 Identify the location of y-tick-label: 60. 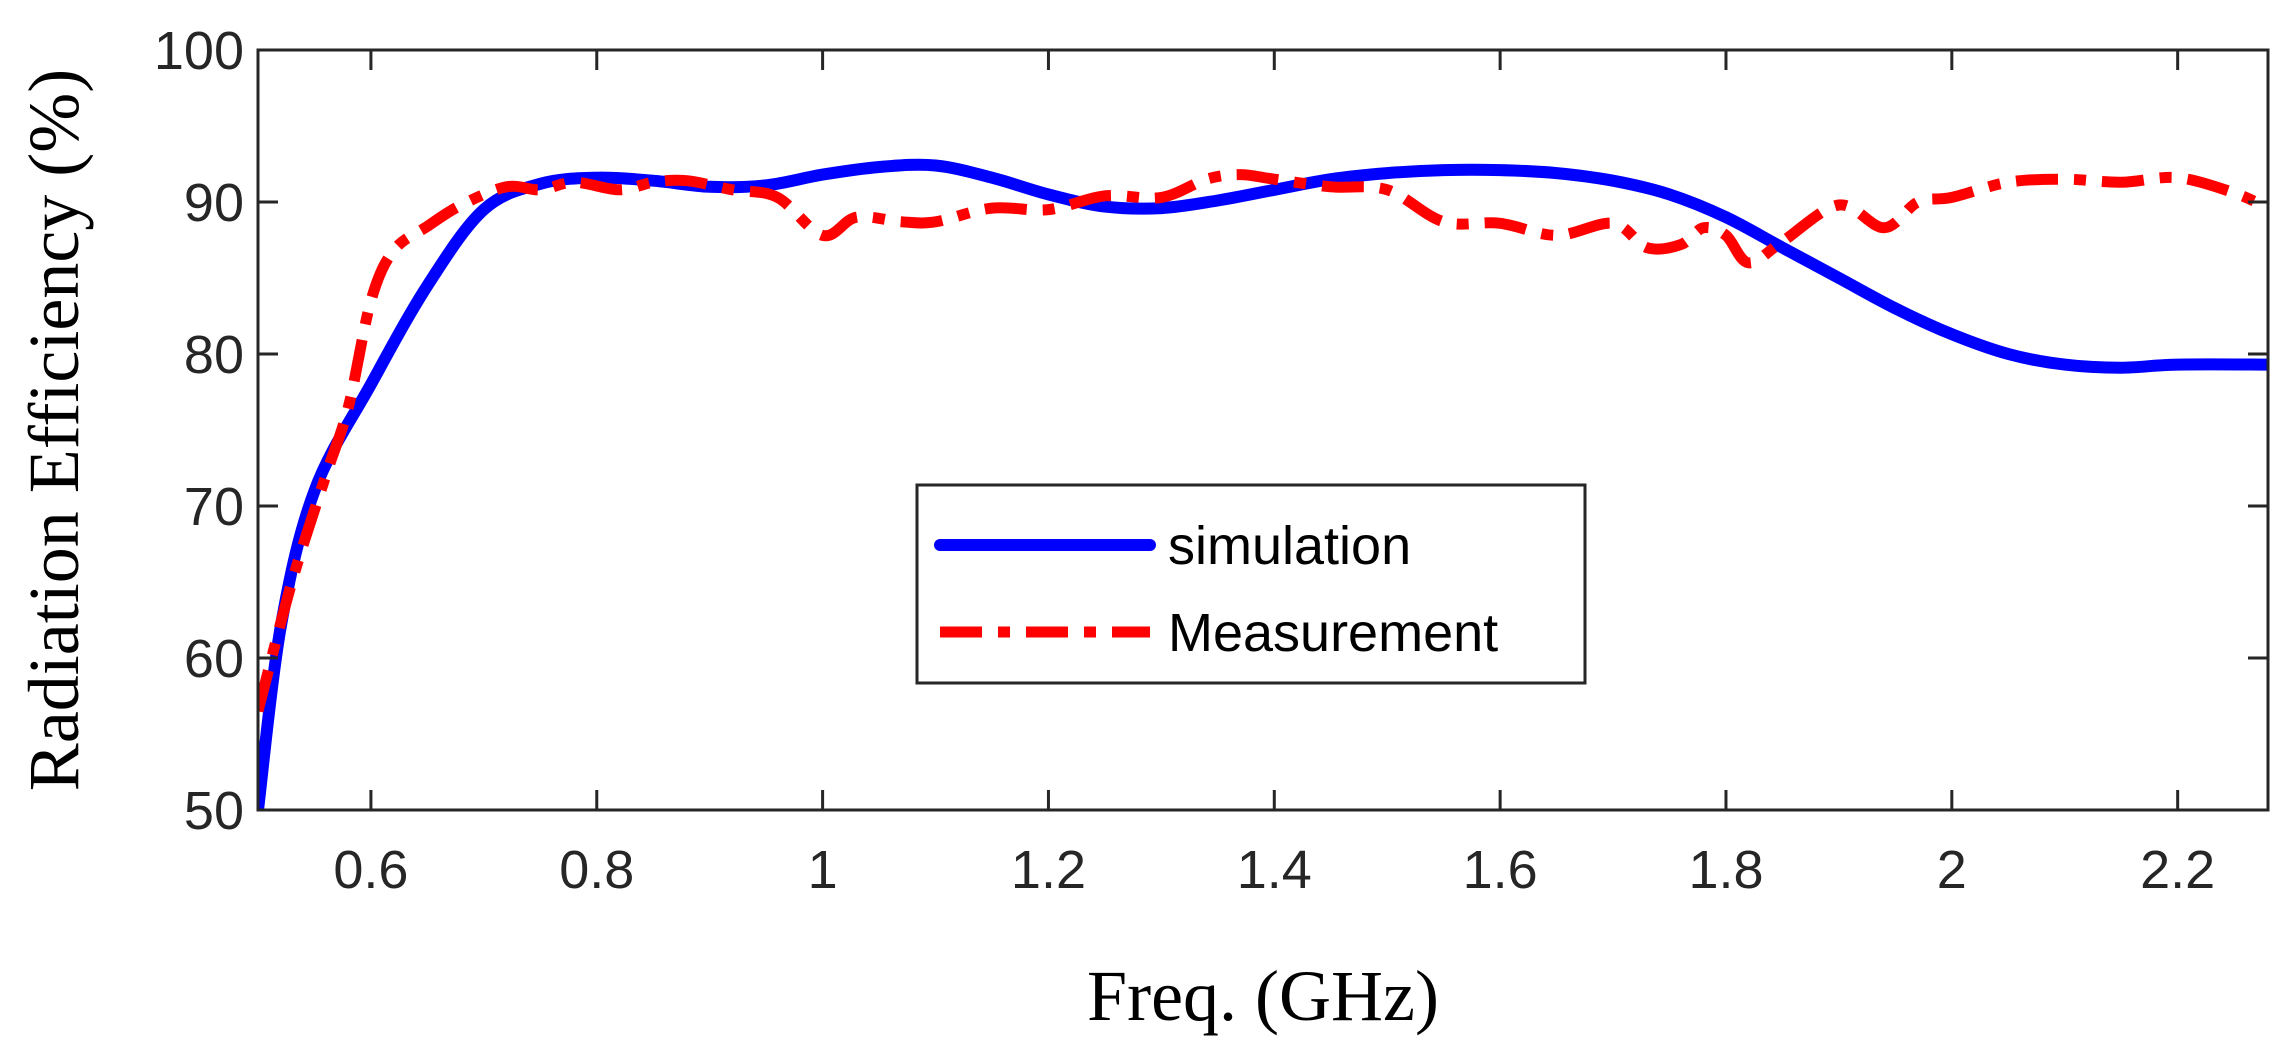
(214, 659).